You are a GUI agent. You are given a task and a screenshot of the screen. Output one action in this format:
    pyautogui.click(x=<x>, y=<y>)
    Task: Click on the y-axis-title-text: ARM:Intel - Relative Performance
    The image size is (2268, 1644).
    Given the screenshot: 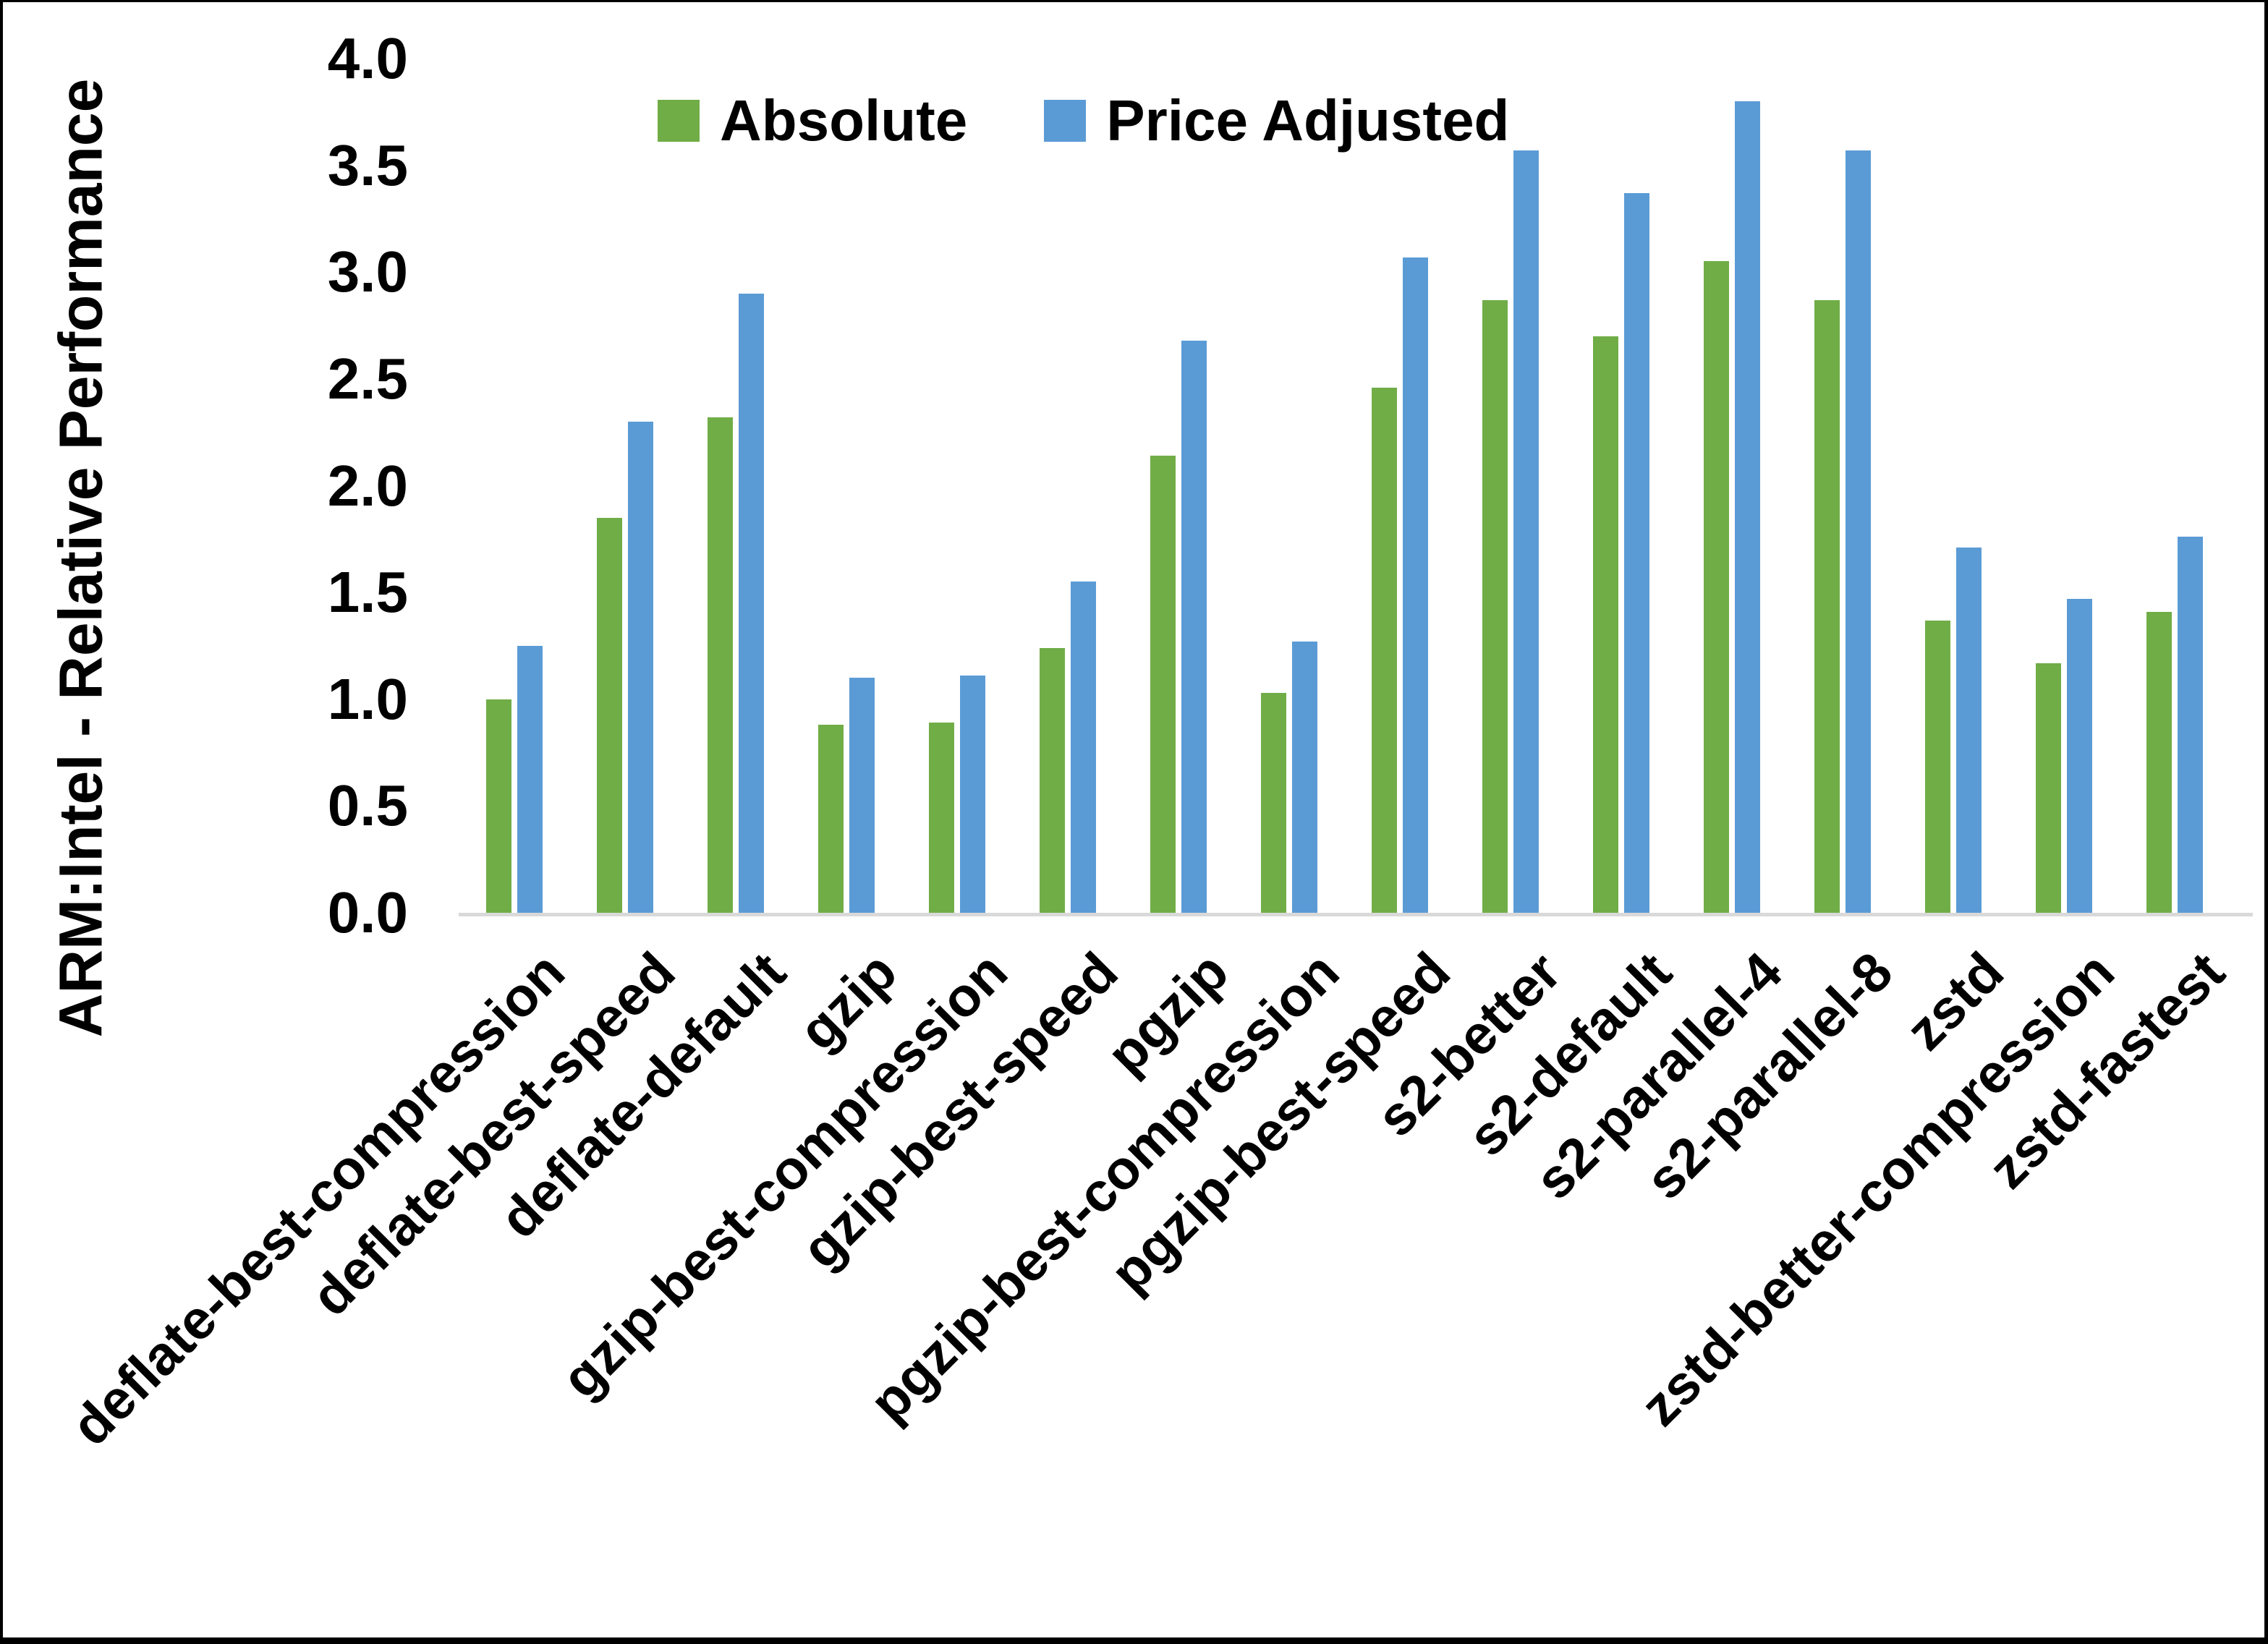 What is the action you would take?
    pyautogui.click(x=80, y=557)
    